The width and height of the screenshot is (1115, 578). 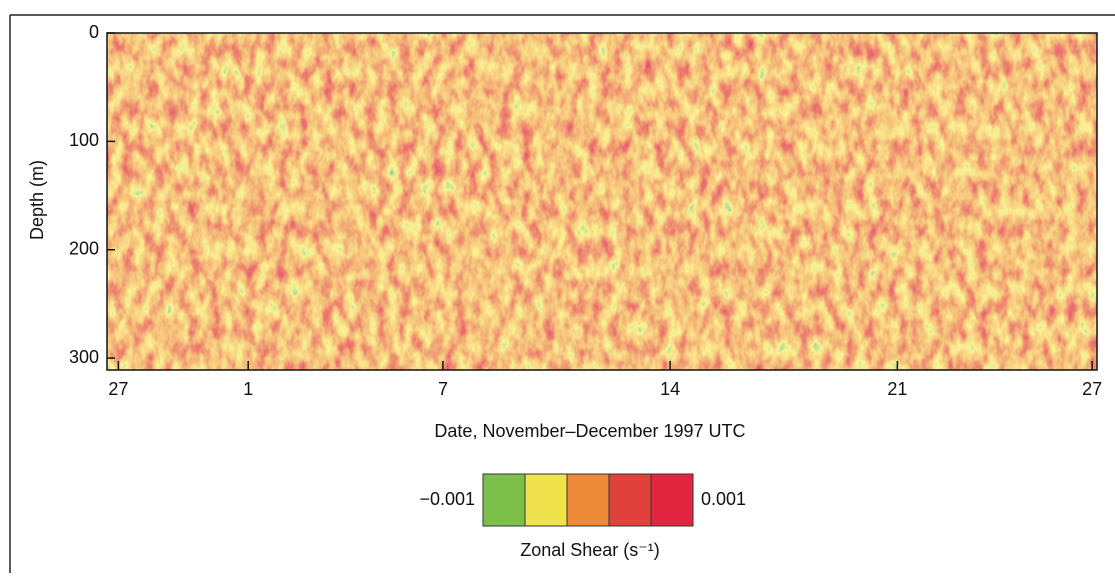 What do you see at coordinates (589, 431) in the screenshot?
I see `x-axis-label: Date, November–December 1997 UTC` at bounding box center [589, 431].